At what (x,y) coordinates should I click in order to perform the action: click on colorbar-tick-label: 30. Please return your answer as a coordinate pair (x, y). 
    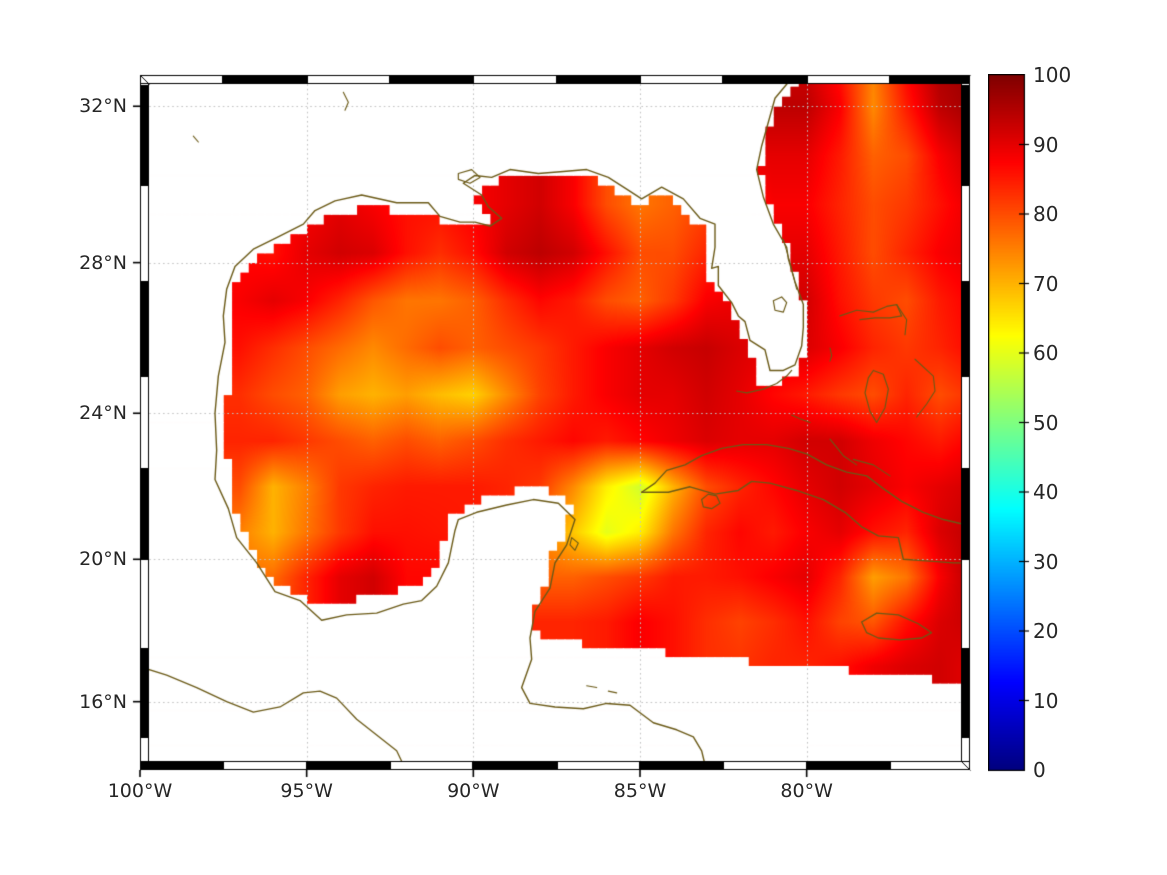
    Looking at the image, I should click on (1046, 561).